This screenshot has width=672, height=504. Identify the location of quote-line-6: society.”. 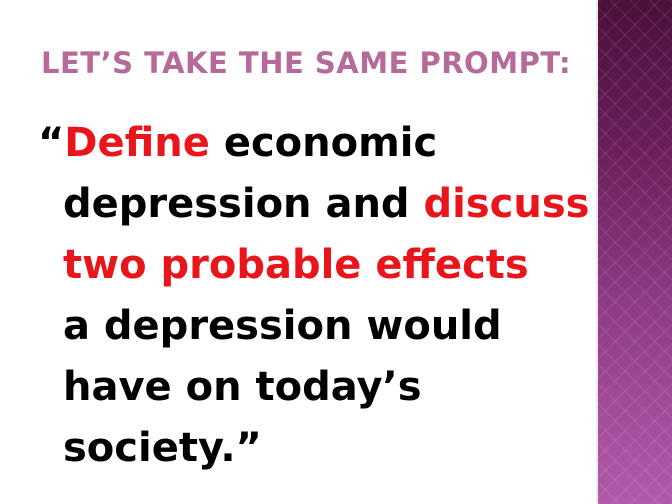
(162, 448).